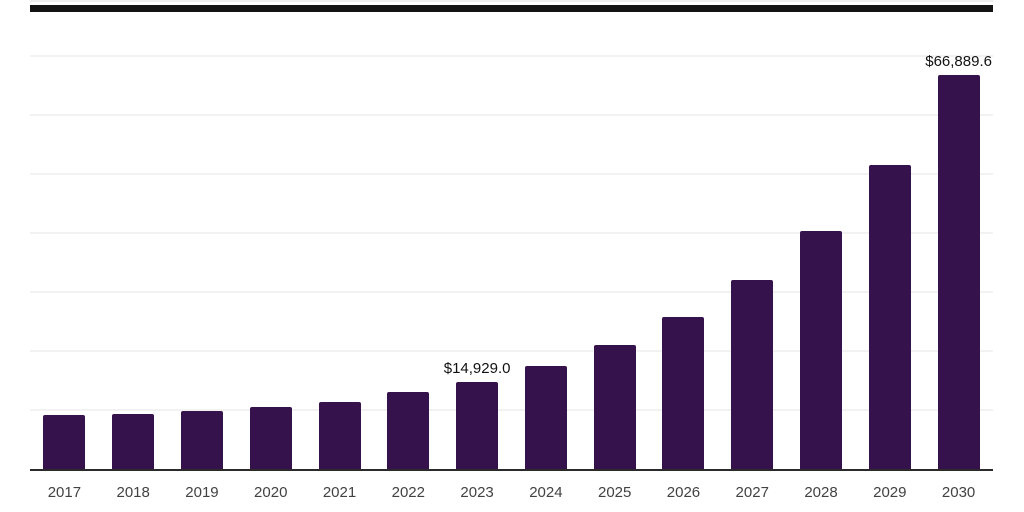 This screenshot has width=1024, height=512. I want to click on x-axis-label-2024: 2024, so click(546, 492).